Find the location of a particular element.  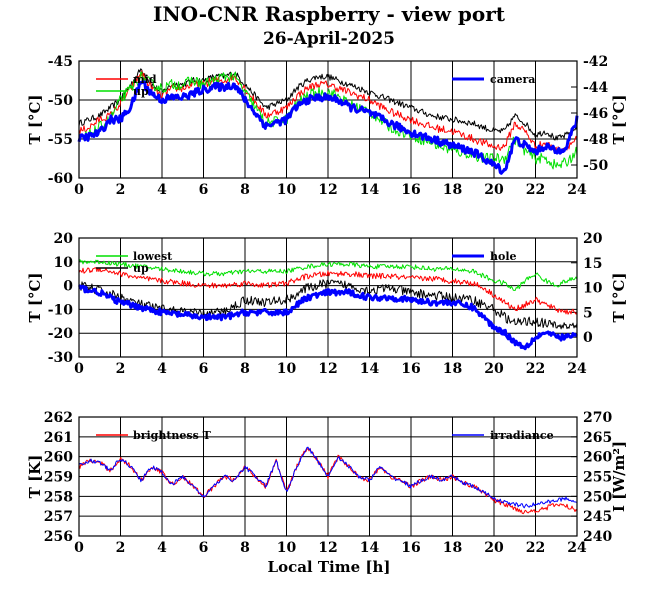

y-left-tick-label: 262 is located at coordinates (58, 418).